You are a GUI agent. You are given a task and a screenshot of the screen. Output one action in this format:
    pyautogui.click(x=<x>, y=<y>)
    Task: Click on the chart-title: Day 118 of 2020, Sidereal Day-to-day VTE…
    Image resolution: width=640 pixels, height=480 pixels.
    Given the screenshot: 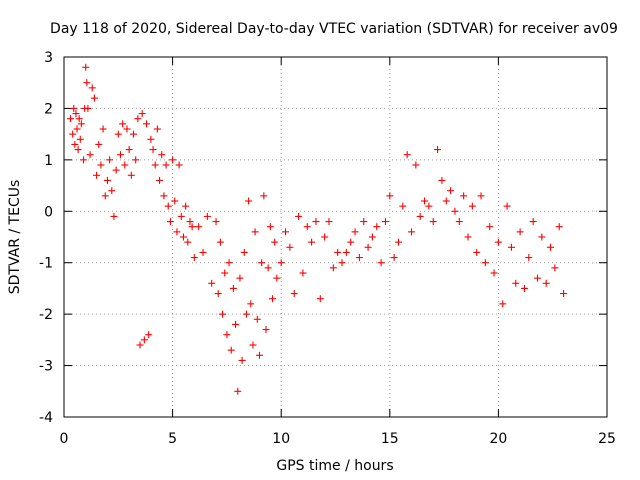 What is the action you would take?
    pyautogui.click(x=334, y=29)
    